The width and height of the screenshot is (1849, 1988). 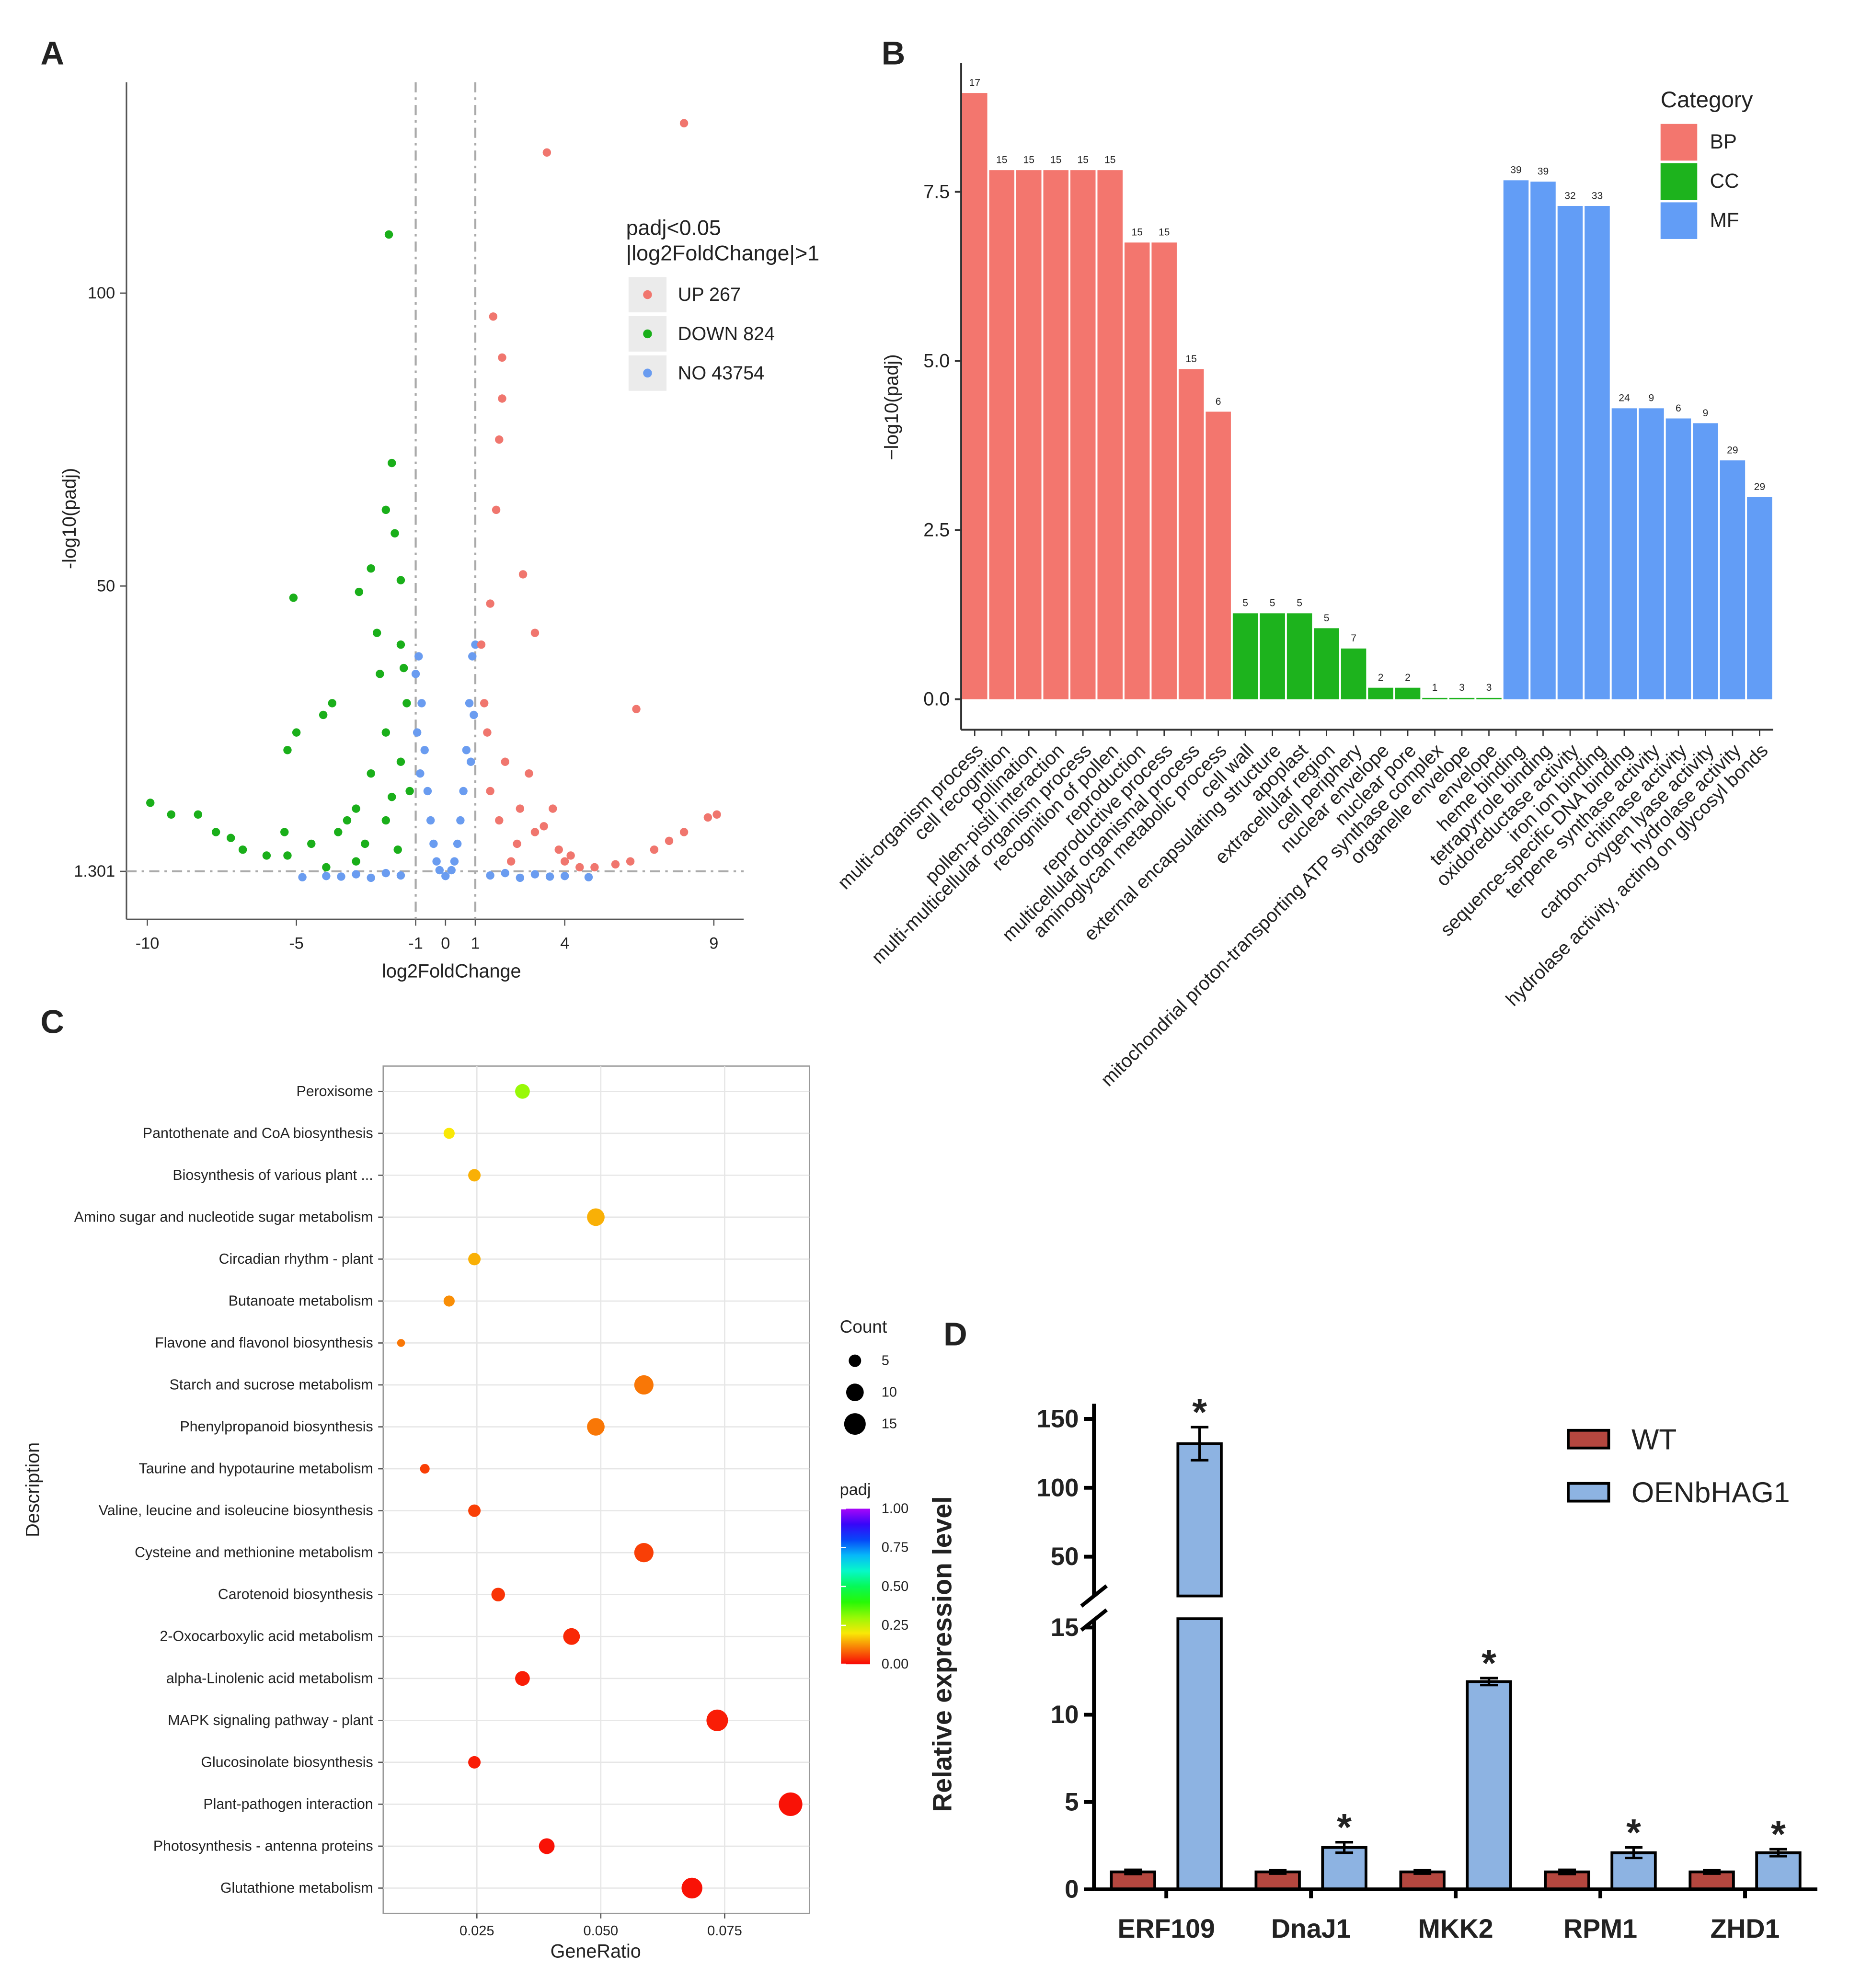 I want to click on x-tick-label: 1, so click(x=475, y=943).